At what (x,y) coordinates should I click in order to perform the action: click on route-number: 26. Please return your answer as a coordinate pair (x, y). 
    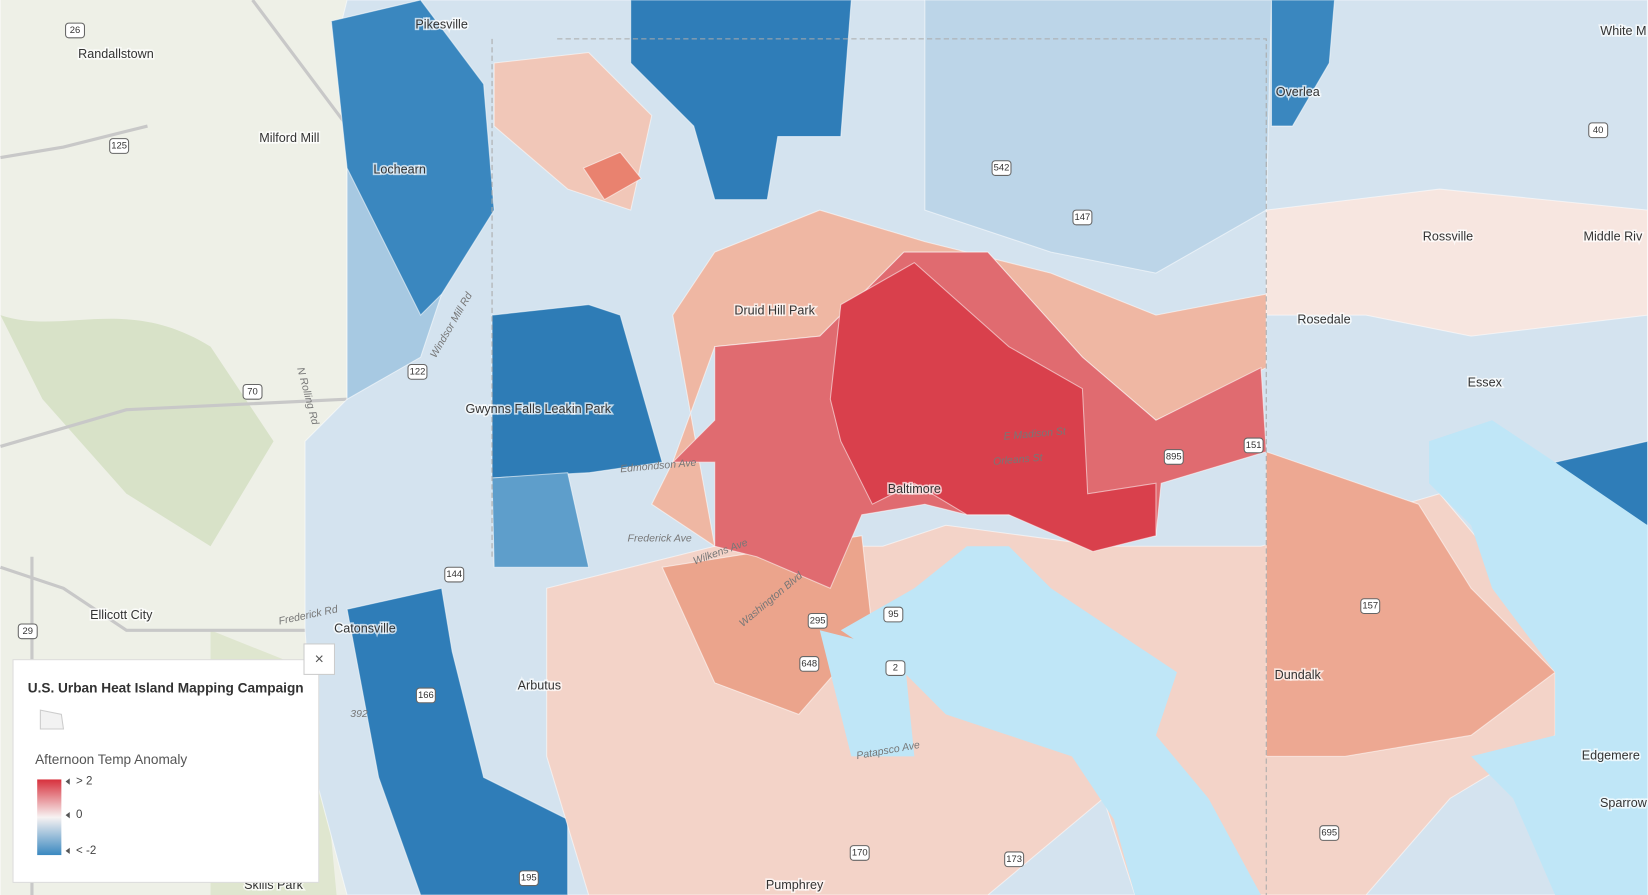
    Looking at the image, I should click on (75, 30).